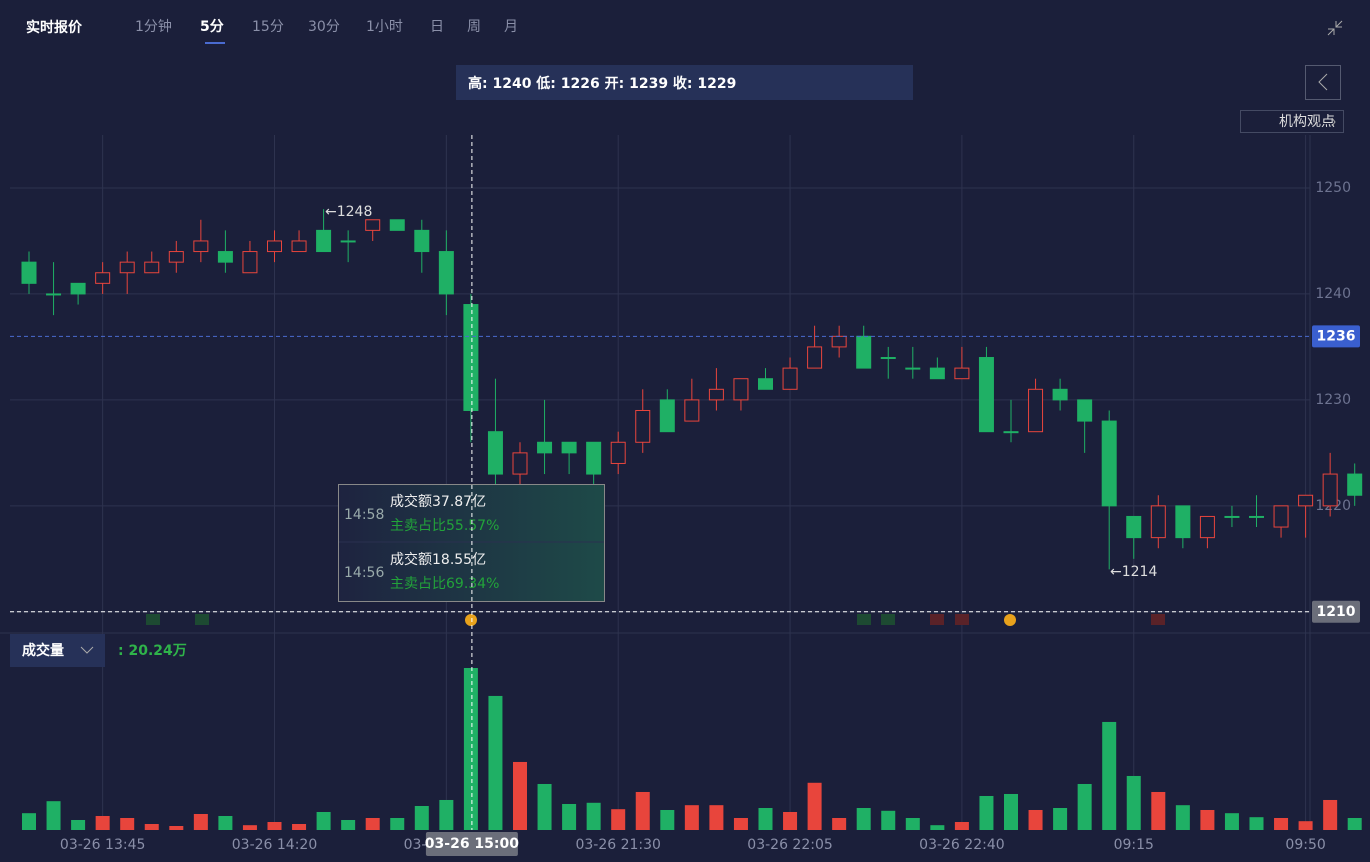  What do you see at coordinates (54, 27) in the screenshot?
I see `page-title: 实时报价` at bounding box center [54, 27].